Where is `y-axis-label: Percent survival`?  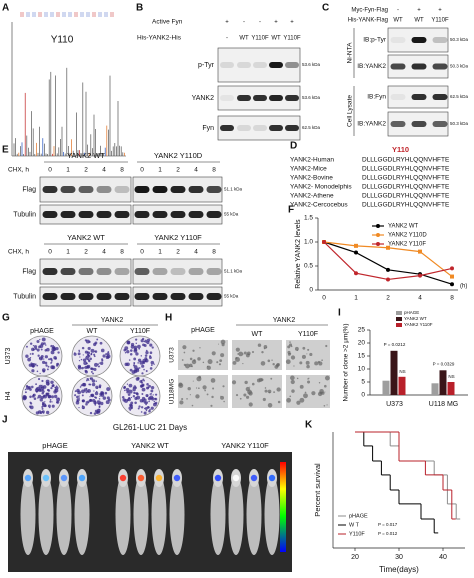
y-axis-label: Percent survival is located at coordinates (317, 490).